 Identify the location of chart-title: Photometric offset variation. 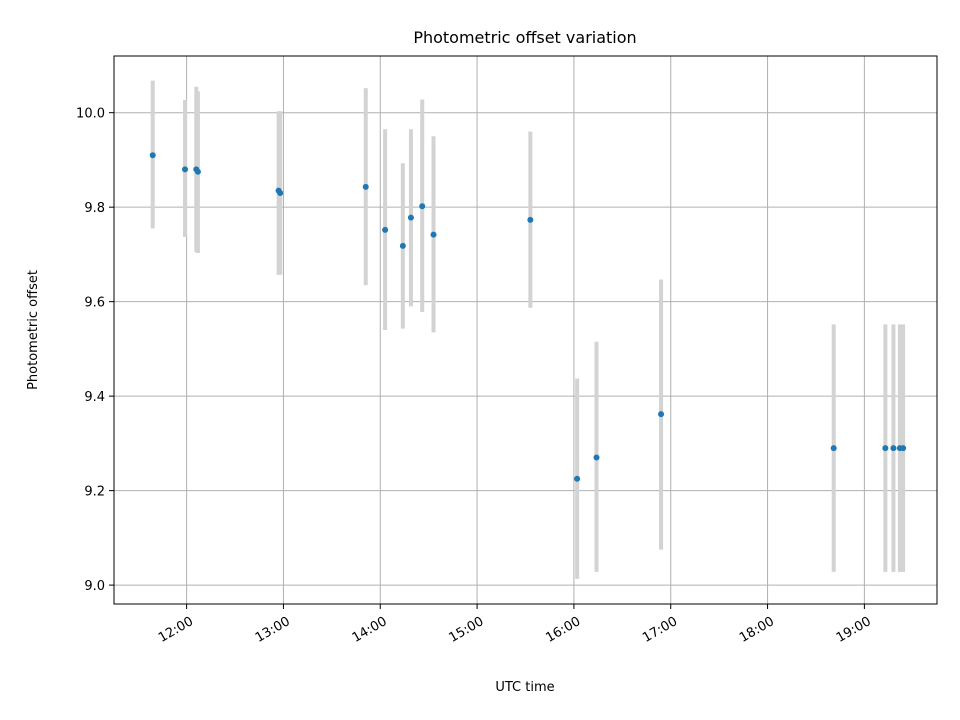
(524, 37).